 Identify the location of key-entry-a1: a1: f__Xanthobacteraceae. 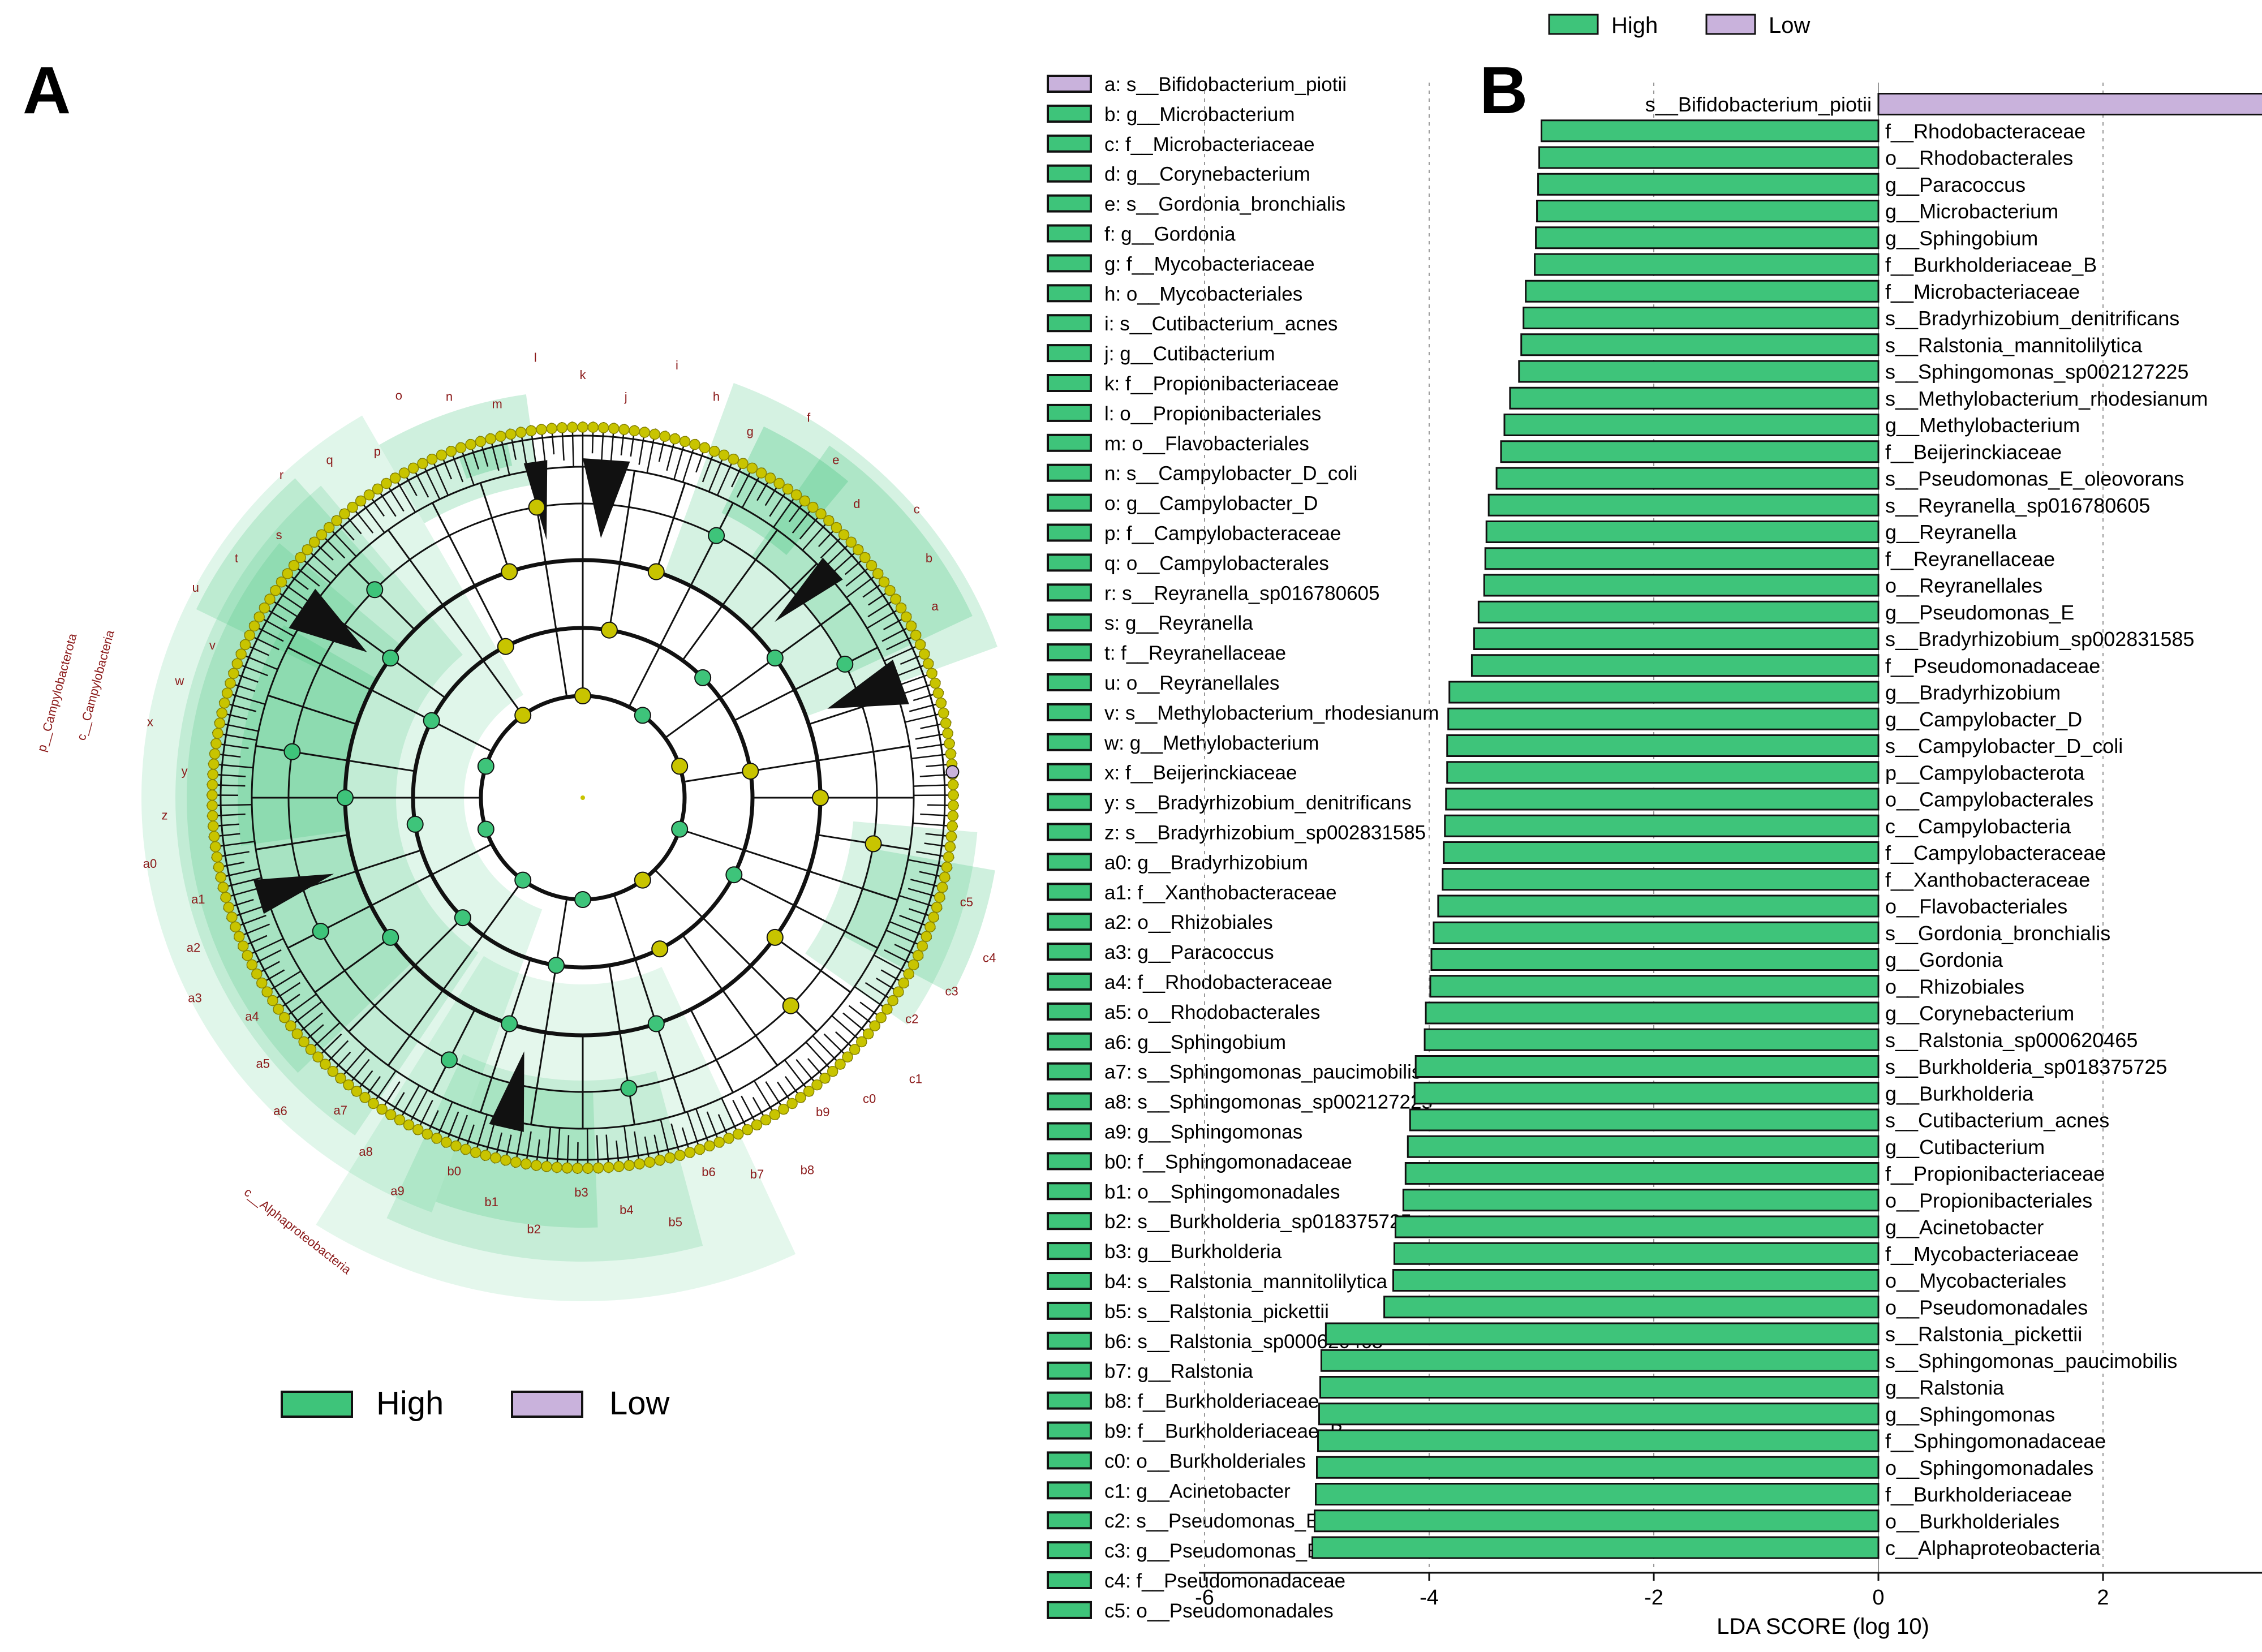
(1220, 892).